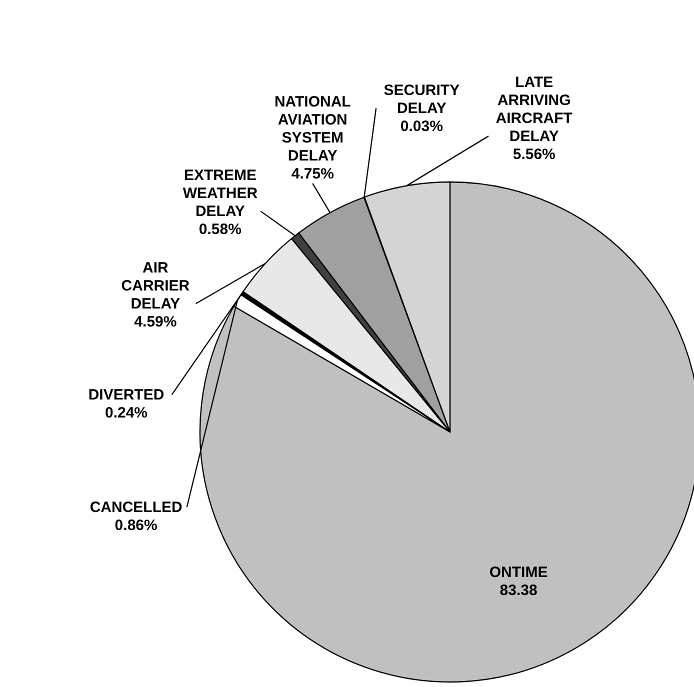 The height and width of the screenshot is (687, 694). Describe the element at coordinates (155, 322) in the screenshot. I see `data-label: 4.59%` at that location.